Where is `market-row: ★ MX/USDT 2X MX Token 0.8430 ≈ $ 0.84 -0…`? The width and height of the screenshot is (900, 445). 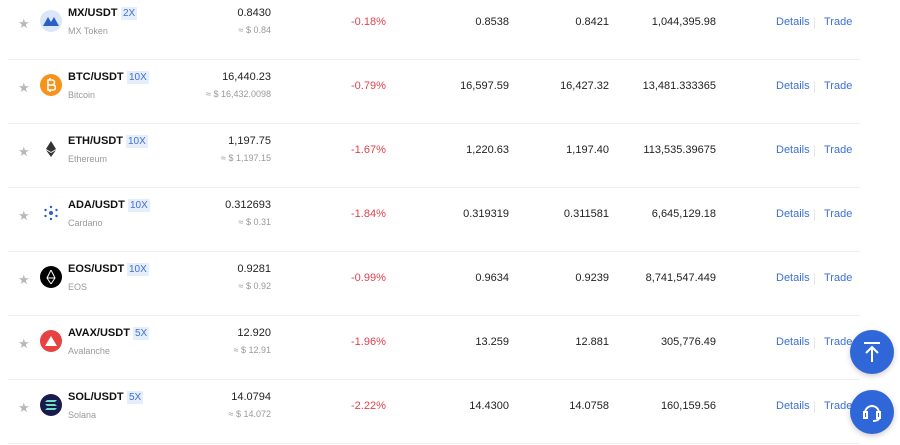 market-row: ★ MX/USDT 2X MX Token 0.8430 ≈ $ 0.84 -0… is located at coordinates (434, 30).